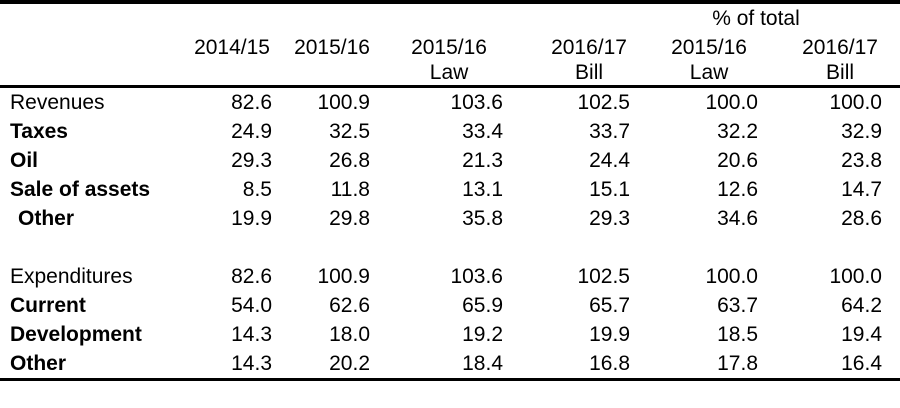 The height and width of the screenshot is (408, 900). What do you see at coordinates (450, 131) in the screenshot?
I see `table-row: Taxes 24.9 32.5 33.4 33.7 32.2 32.9` at bounding box center [450, 131].